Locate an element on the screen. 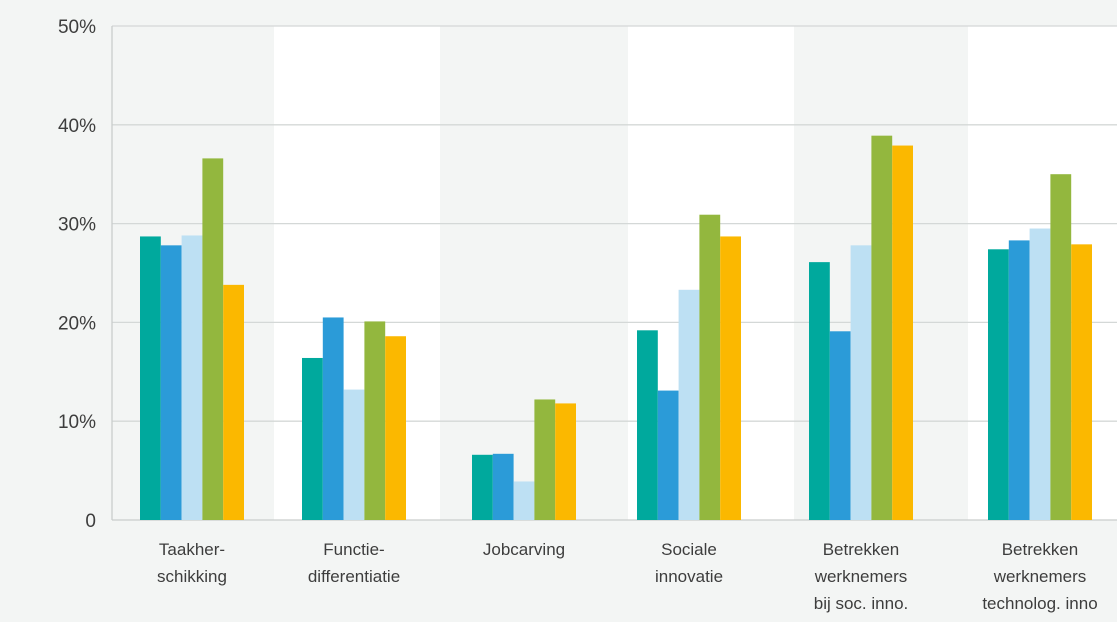  y-tick-label: 0 is located at coordinates (90, 521).